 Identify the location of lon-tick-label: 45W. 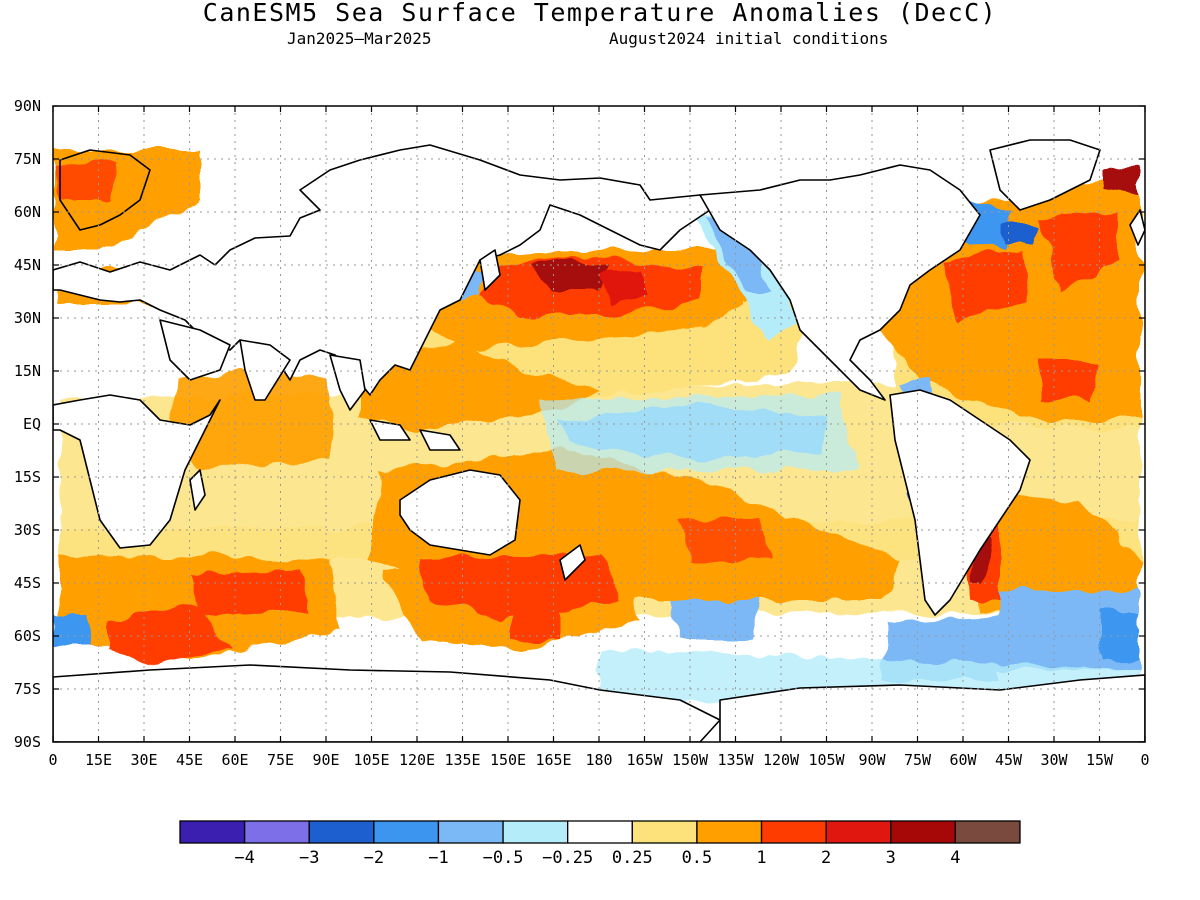
(1009, 760).